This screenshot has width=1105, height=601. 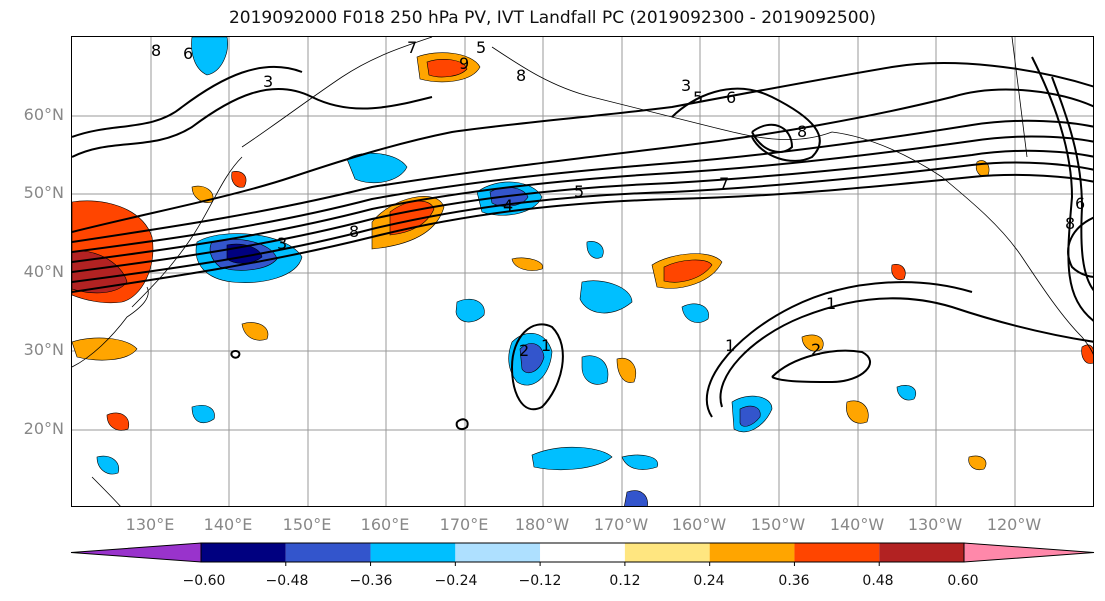 I want to click on lat-label-20n: 20°N, so click(x=43, y=428).